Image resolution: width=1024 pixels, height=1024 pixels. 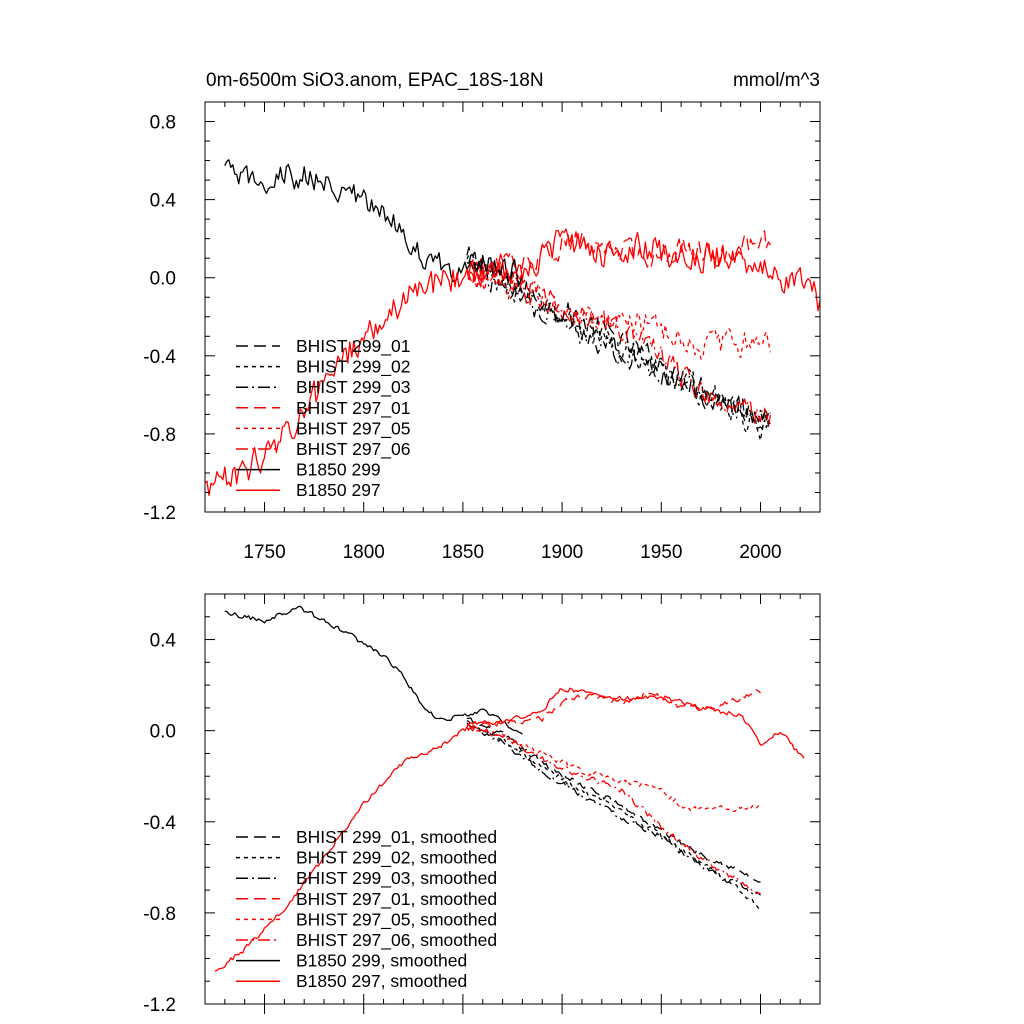 What do you see at coordinates (776, 80) in the screenshot?
I see `top-chart-units: mmol/m^3` at bounding box center [776, 80].